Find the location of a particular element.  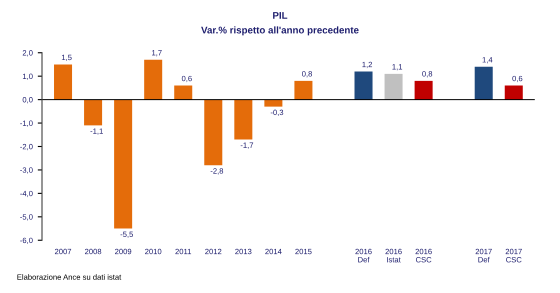

chart-subtitle: Var.% rispetto all'anno precedente is located at coordinates (280, 31).